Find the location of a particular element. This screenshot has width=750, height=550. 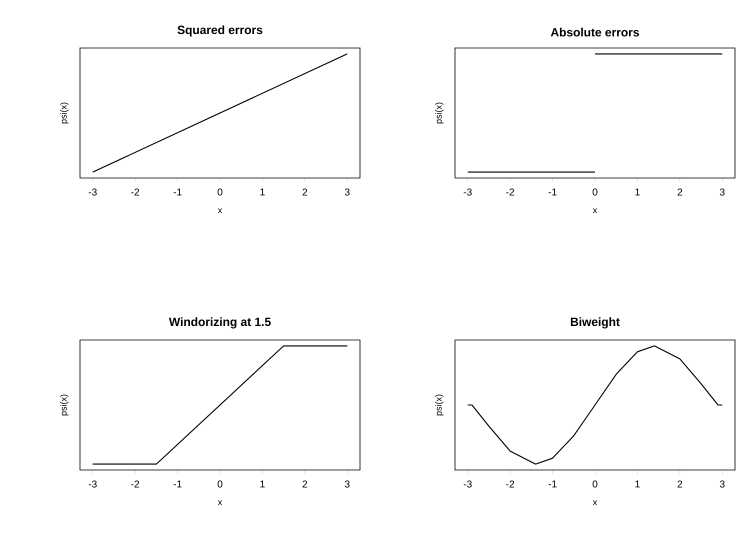

chart-title: Biweight is located at coordinates (595, 322).